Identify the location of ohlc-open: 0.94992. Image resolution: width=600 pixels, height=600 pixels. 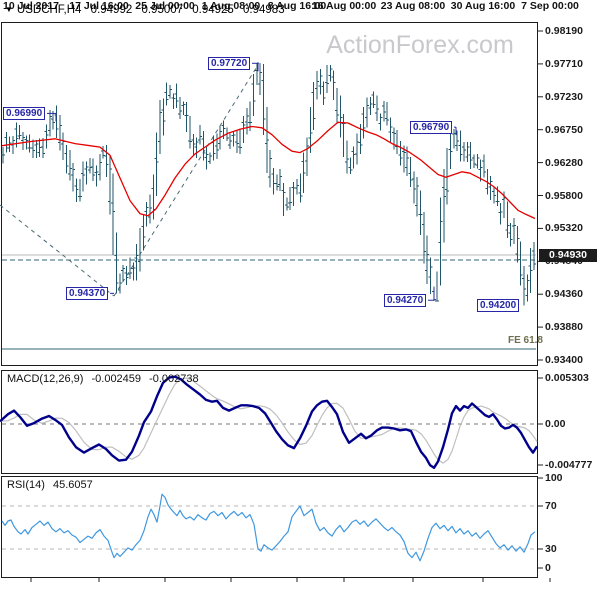
(111, 10).